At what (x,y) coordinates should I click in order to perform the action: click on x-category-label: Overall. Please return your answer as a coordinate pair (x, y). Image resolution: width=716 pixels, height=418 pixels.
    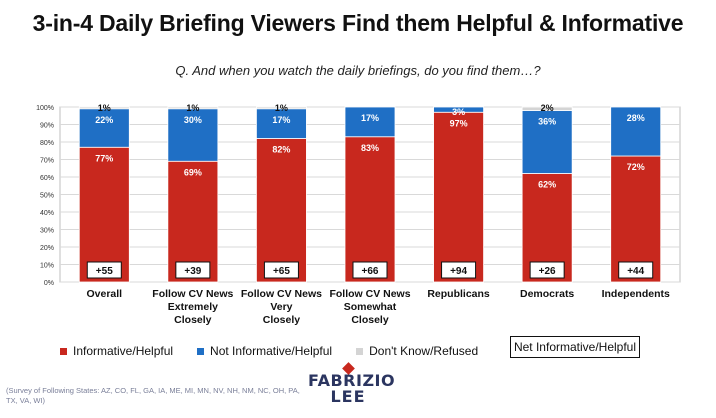
    Looking at the image, I should click on (104, 294).